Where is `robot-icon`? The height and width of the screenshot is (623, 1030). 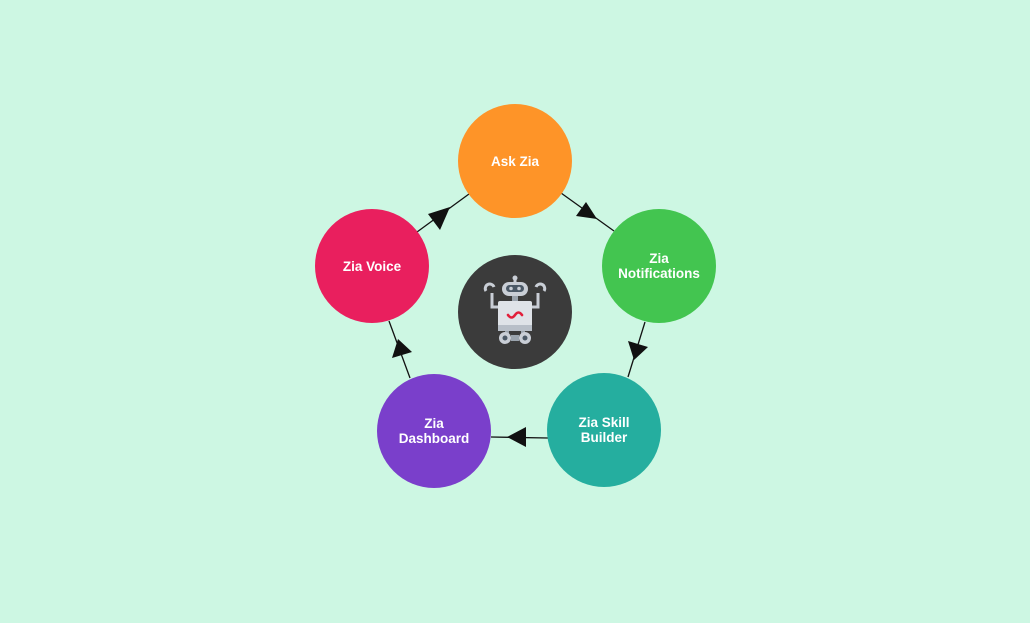 robot-icon is located at coordinates (515, 309).